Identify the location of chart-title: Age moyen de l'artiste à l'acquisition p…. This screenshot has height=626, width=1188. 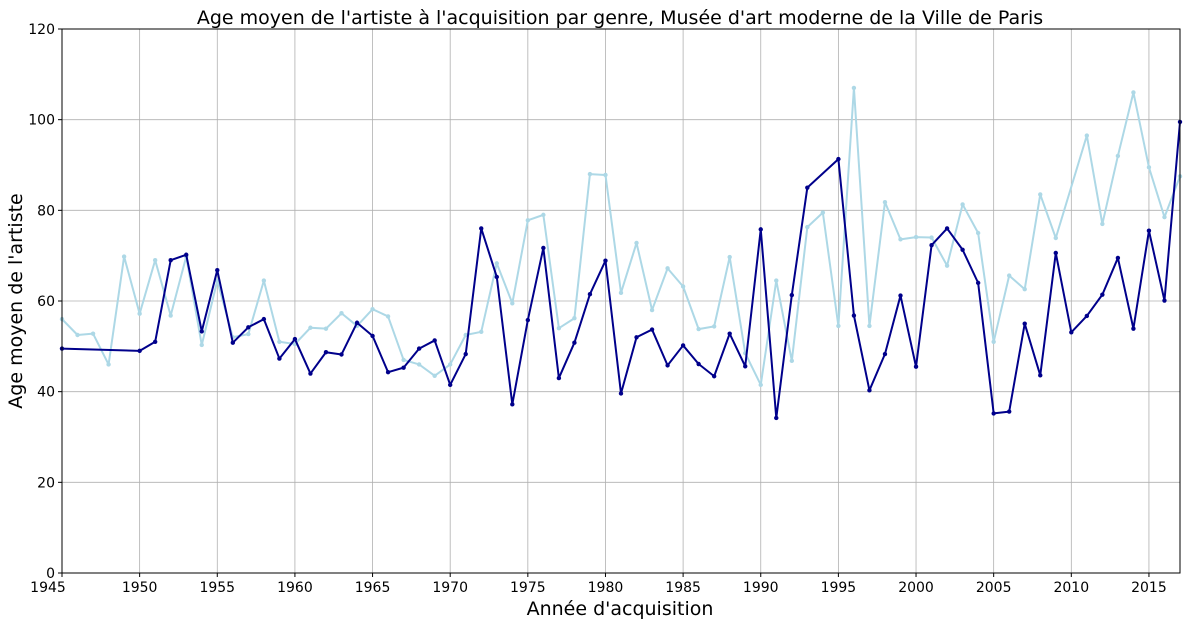
(620, 18).